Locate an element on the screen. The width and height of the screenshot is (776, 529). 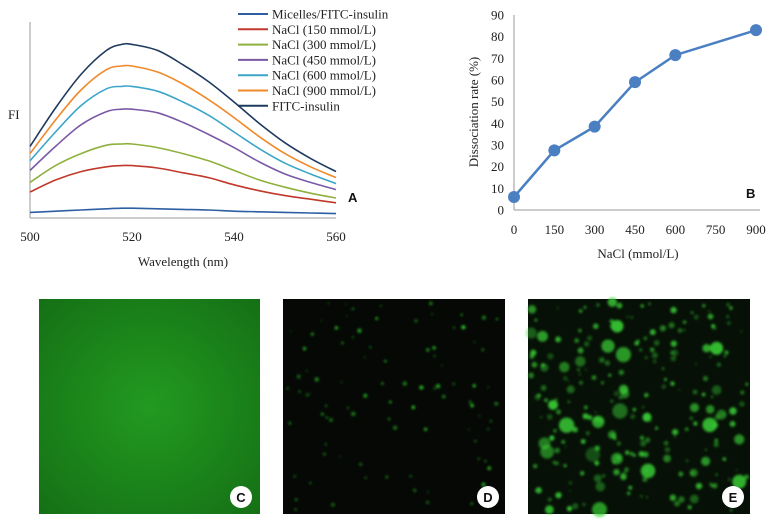
panel-c-label-circle is located at coordinates (241, 497).